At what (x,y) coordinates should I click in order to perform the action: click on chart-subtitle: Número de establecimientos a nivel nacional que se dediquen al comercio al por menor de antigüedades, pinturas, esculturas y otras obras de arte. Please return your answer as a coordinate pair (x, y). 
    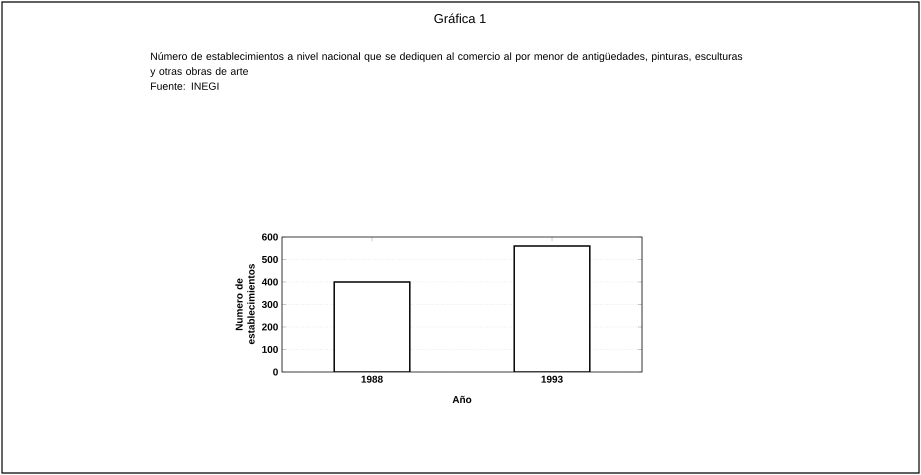
    Looking at the image, I should click on (446, 65).